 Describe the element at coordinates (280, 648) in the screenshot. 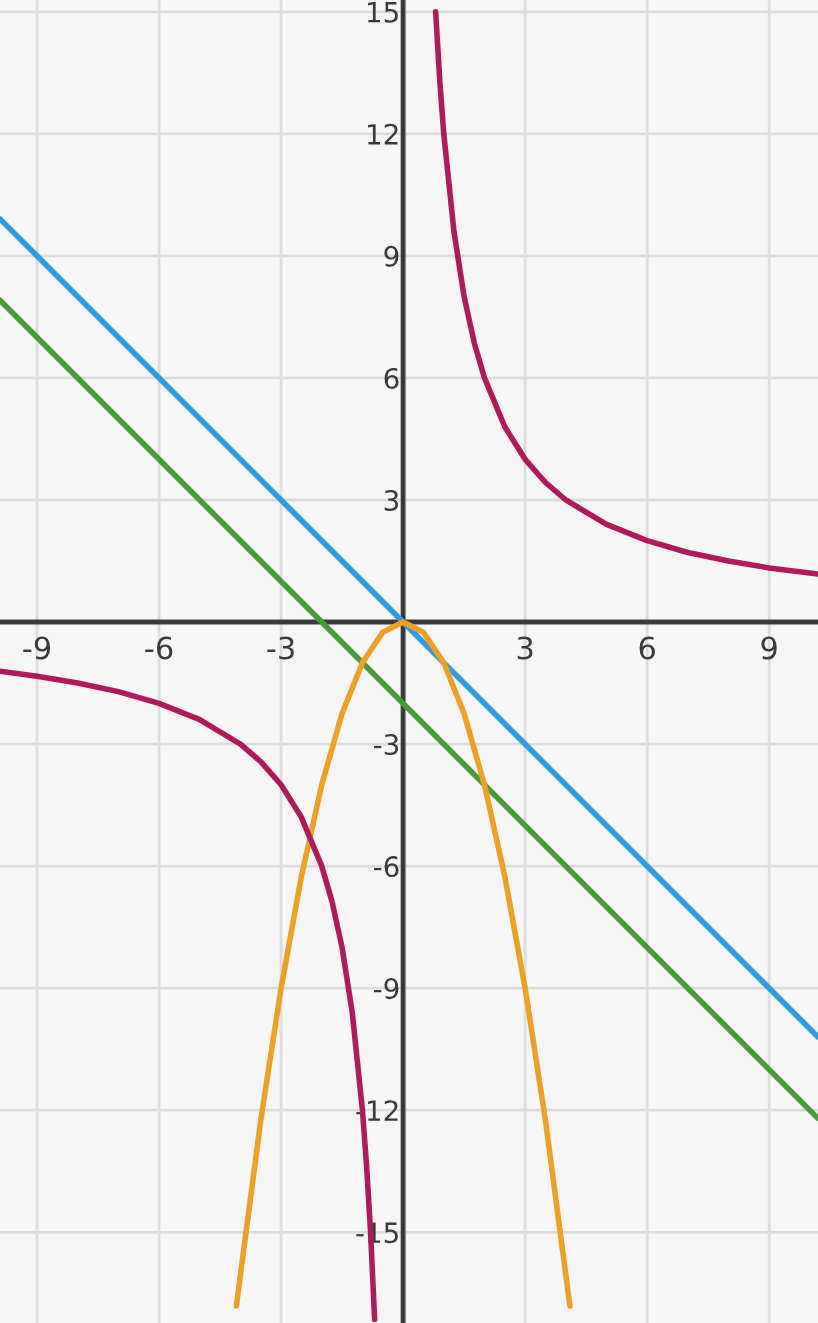

I see `x-tick-label: -3` at that location.